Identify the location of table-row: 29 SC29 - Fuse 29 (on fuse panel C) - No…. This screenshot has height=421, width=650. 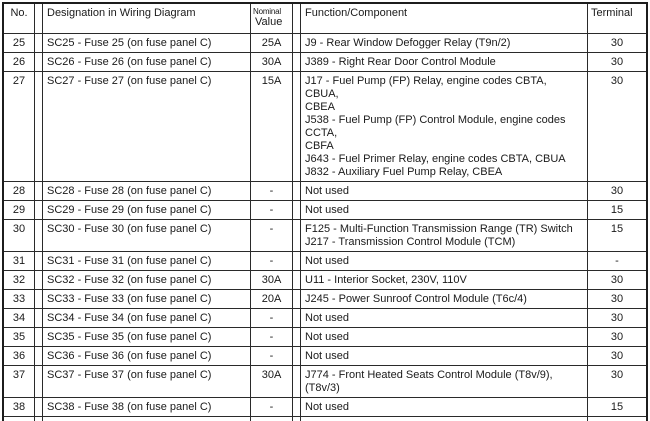
(325, 210).